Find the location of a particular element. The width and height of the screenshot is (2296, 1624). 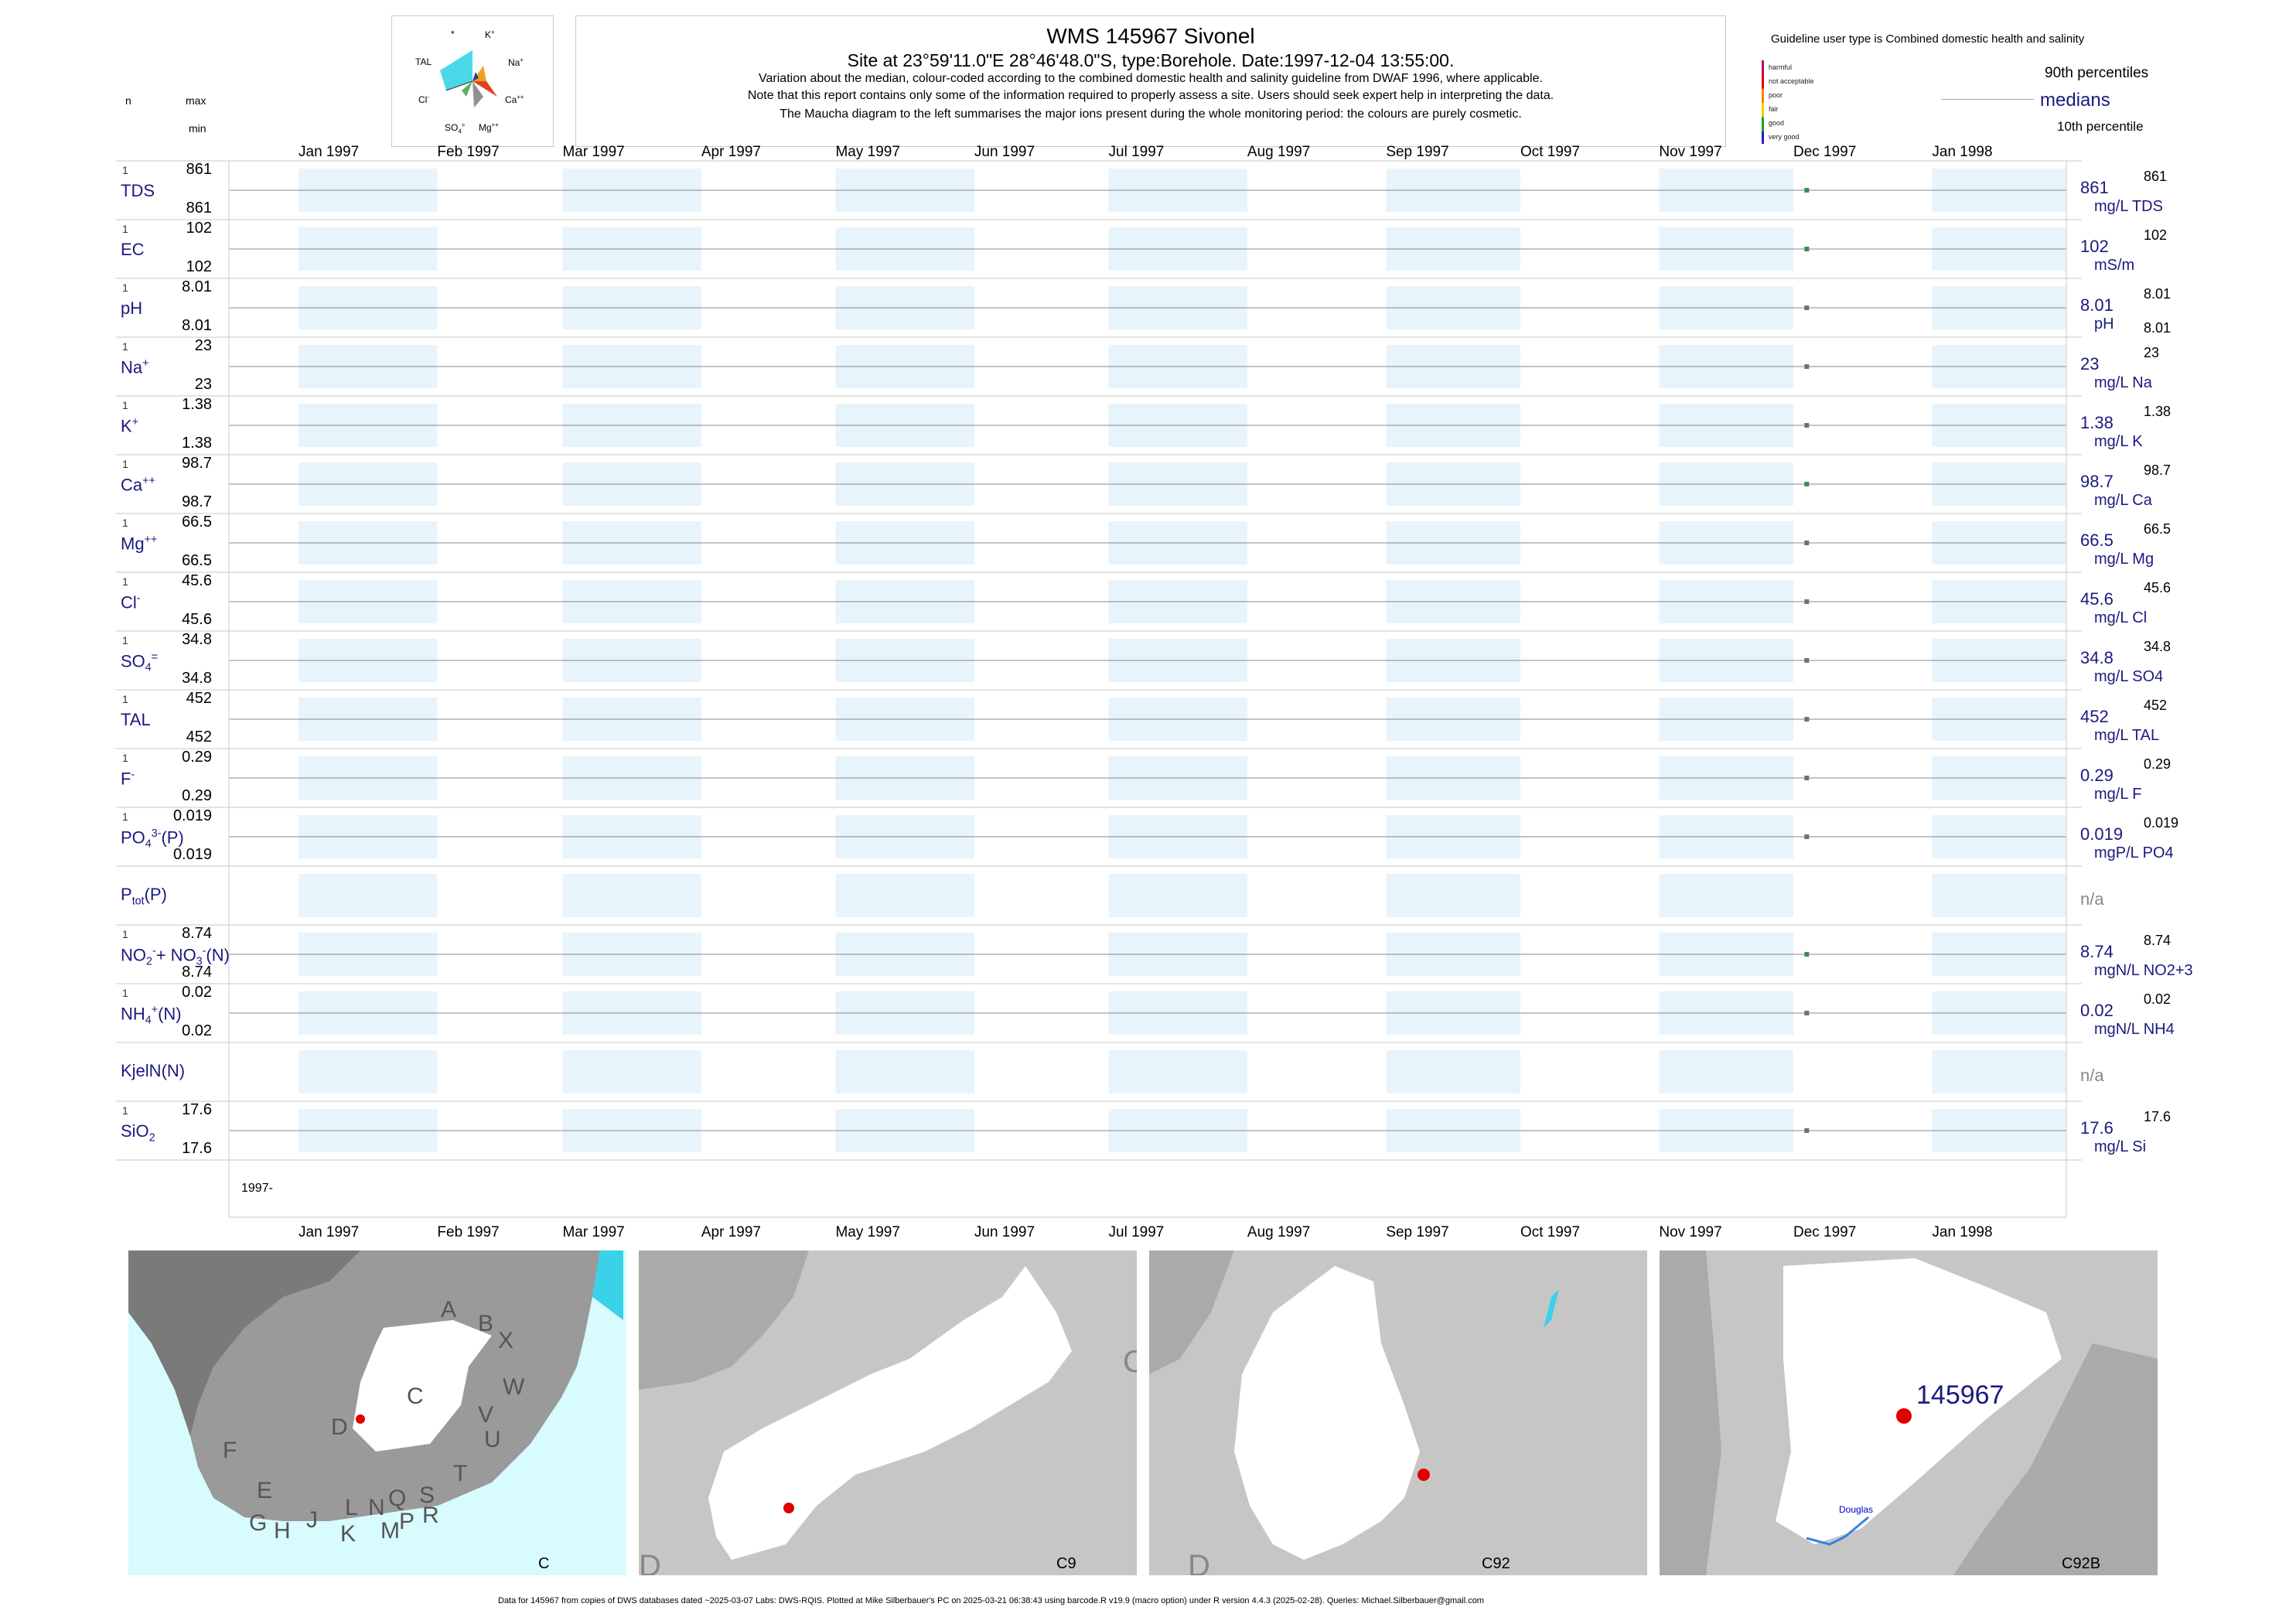

map-catchment-c92b is located at coordinates (1909, 1412).